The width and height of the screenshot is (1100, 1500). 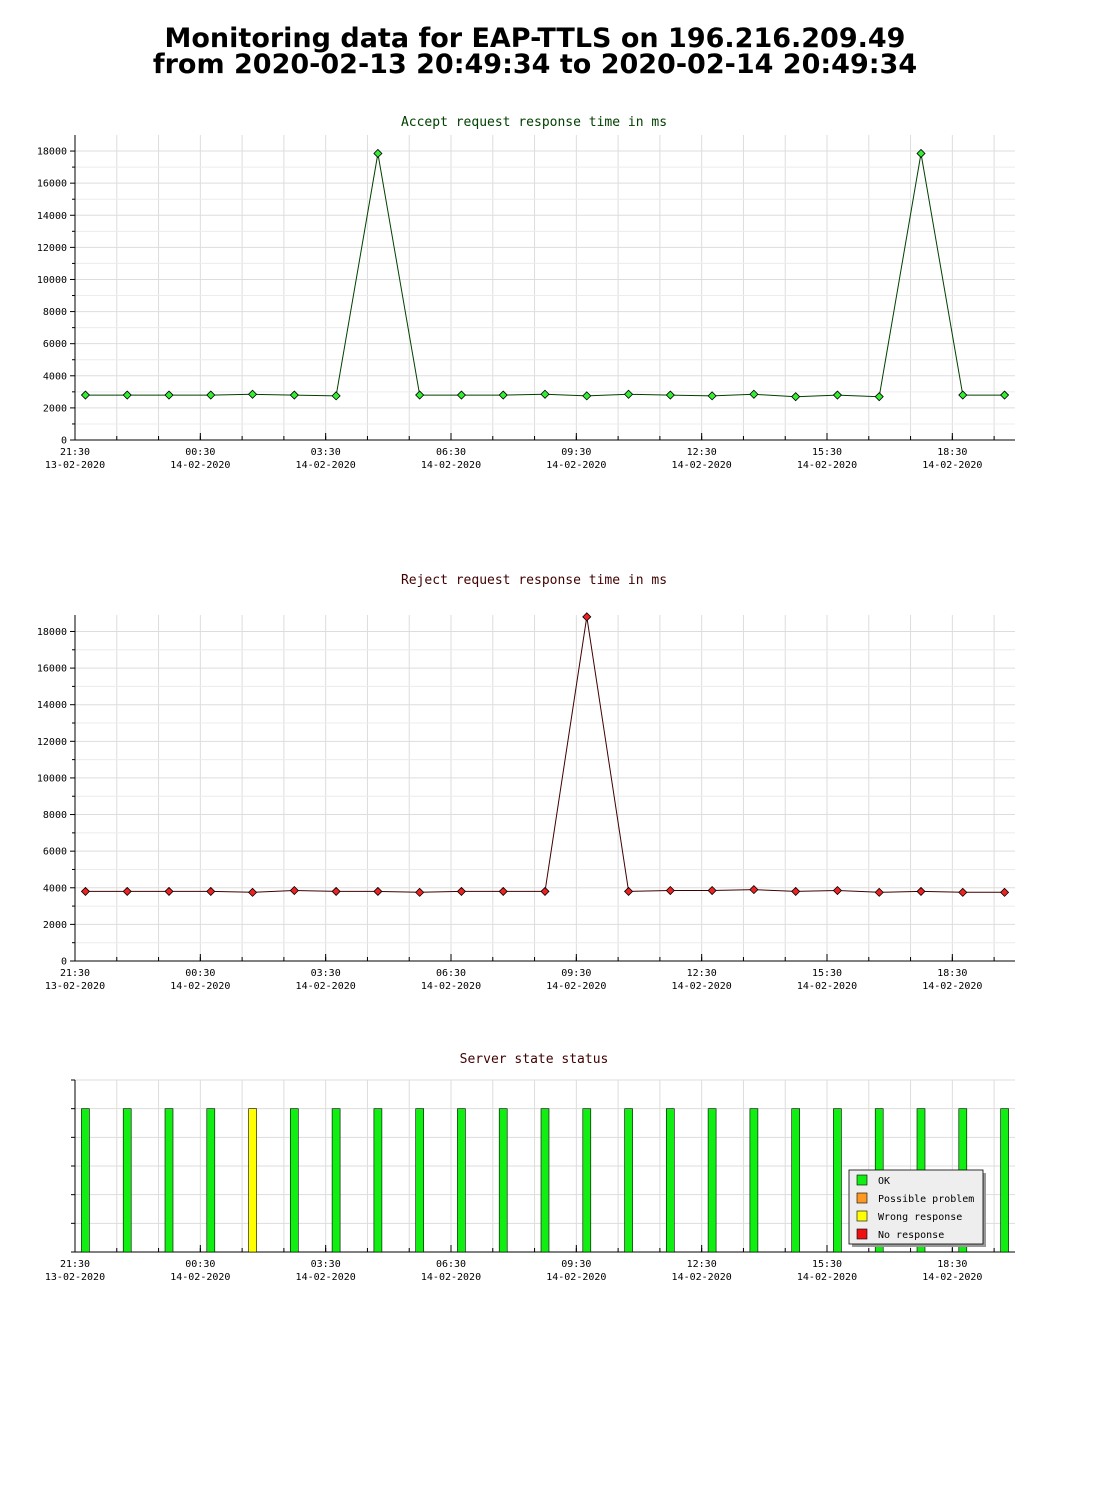 What do you see at coordinates (911, 1235) in the screenshot?
I see `legend-label: No response` at bounding box center [911, 1235].